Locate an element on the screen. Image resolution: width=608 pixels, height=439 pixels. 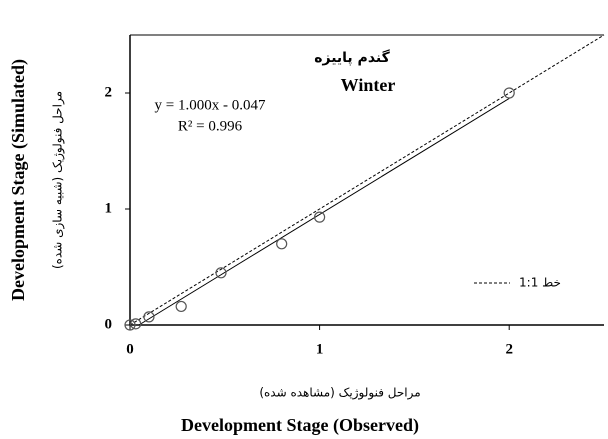
r-squared: R² = 0.996 is located at coordinates (210, 126).